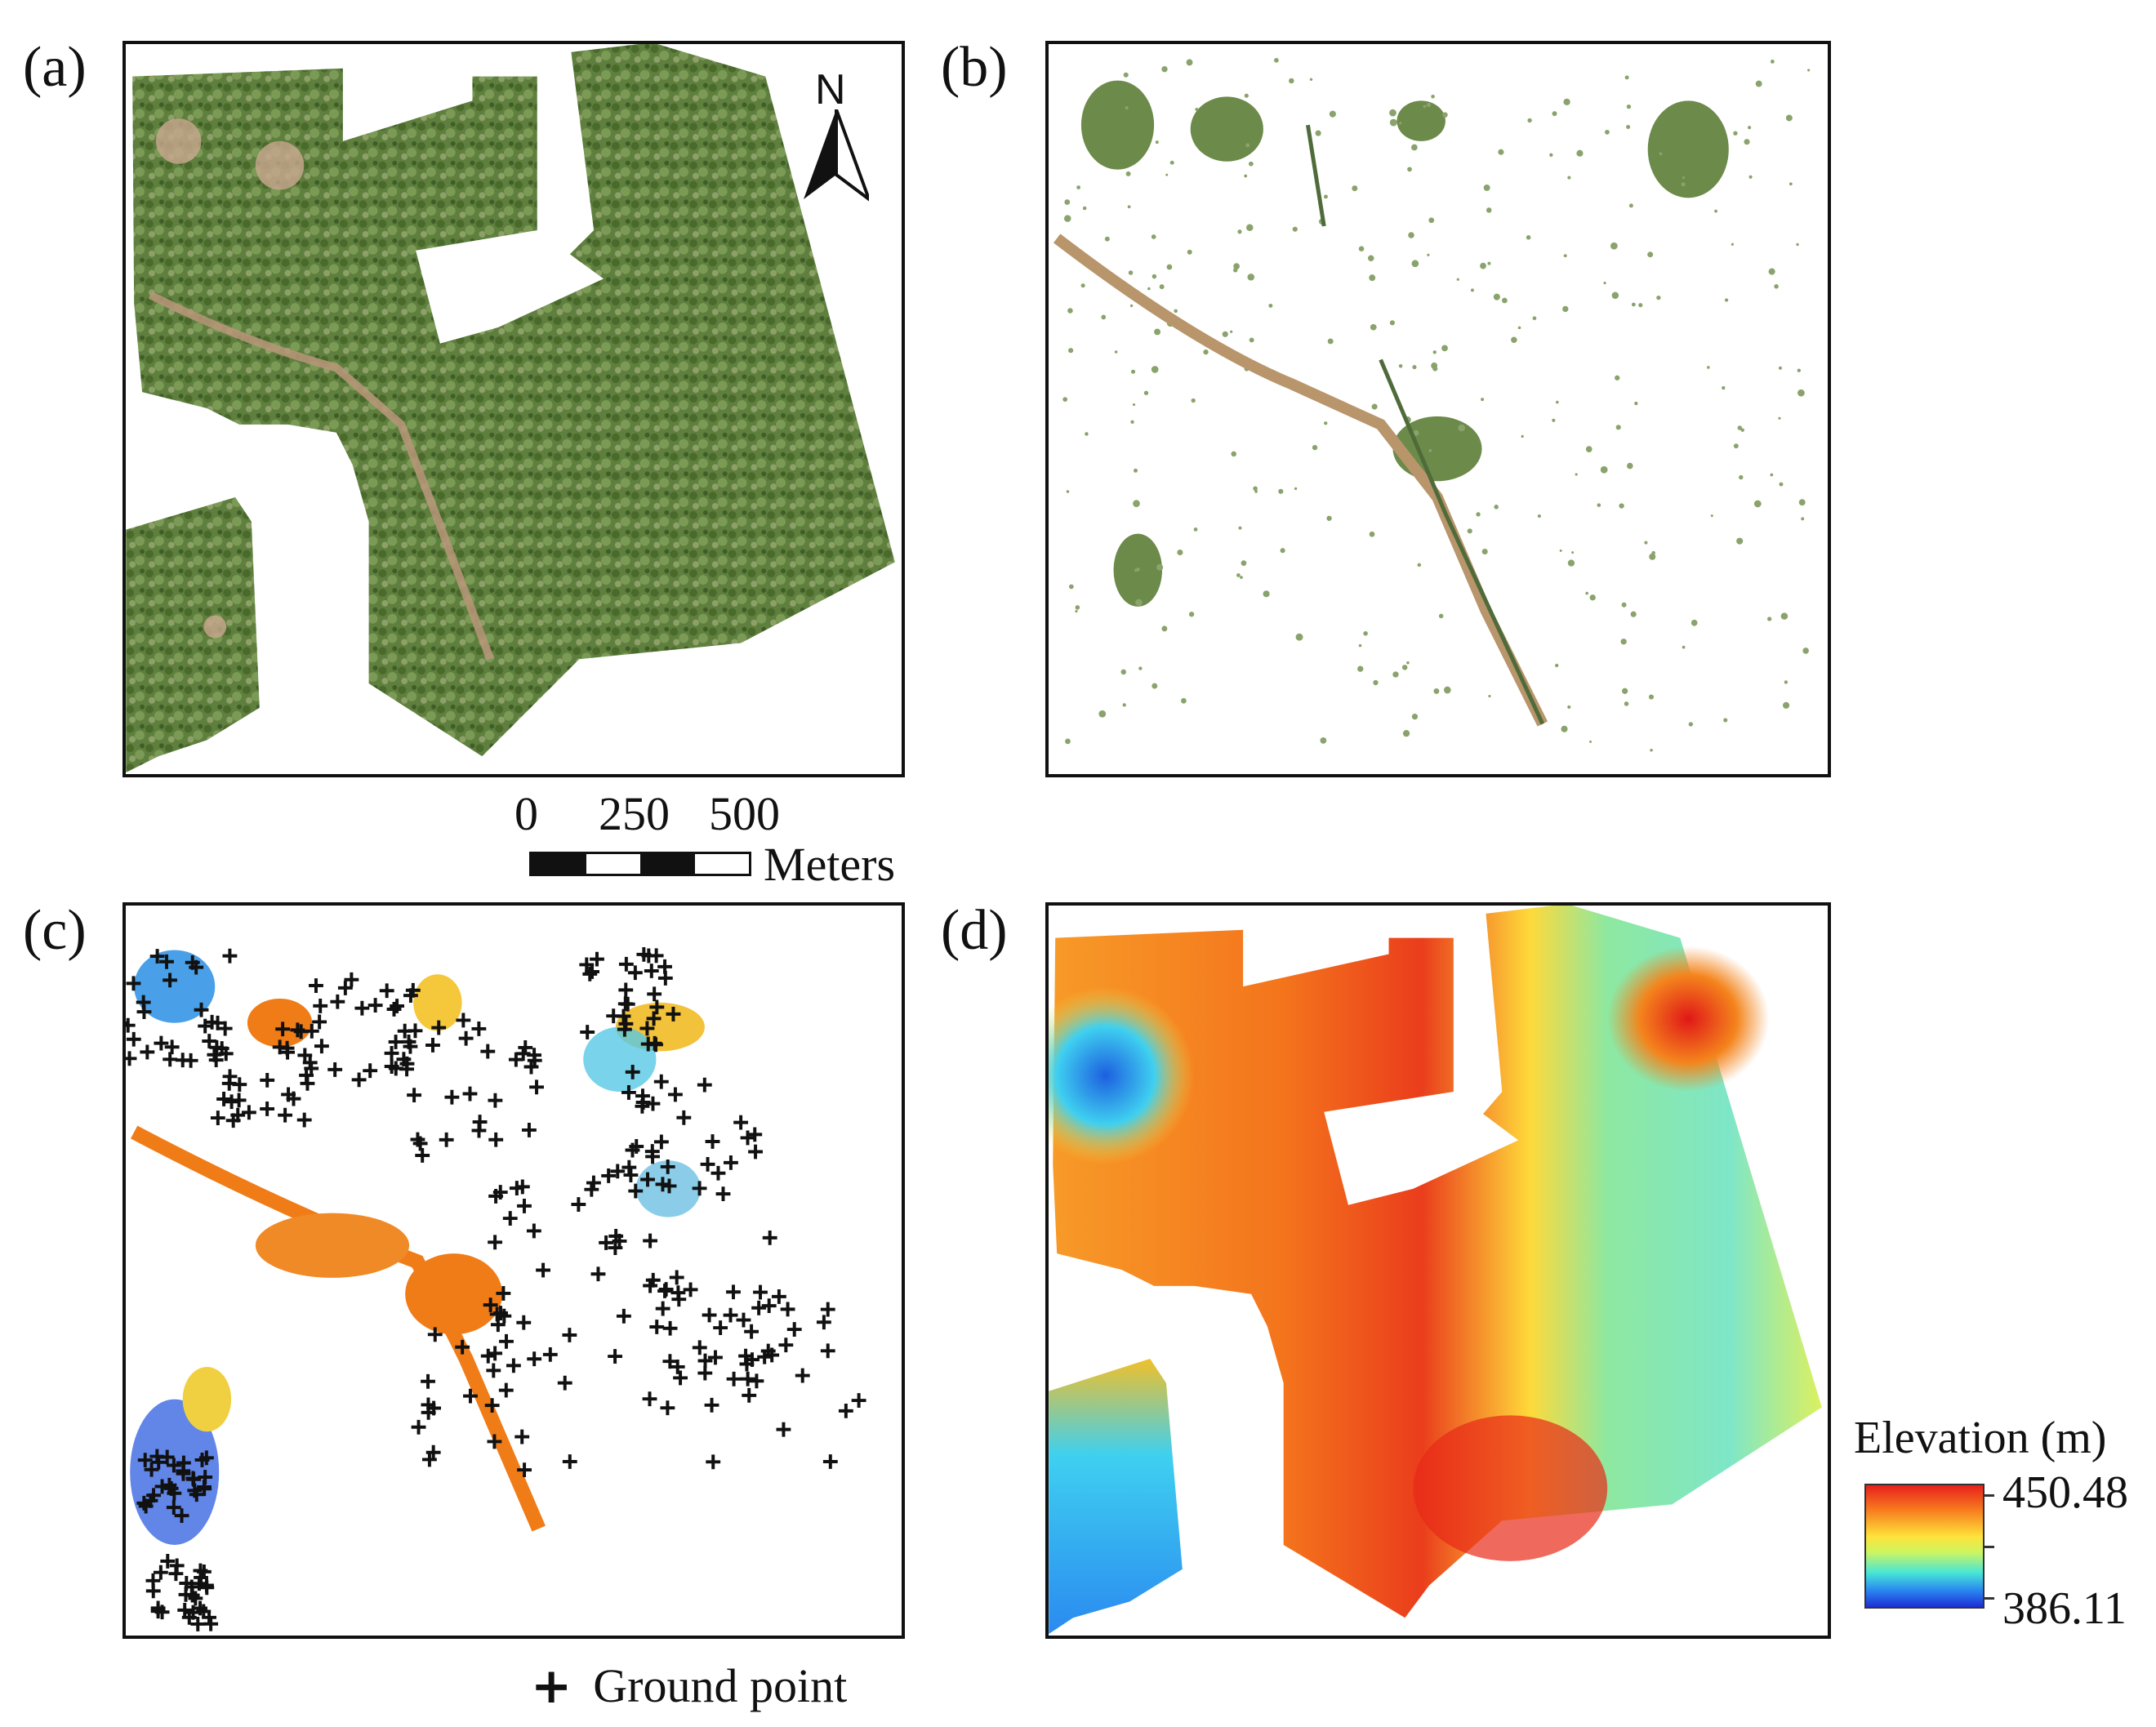 Image resolution: width=2156 pixels, height=1727 pixels. What do you see at coordinates (1404, 343) in the screenshot?
I see `vegetation-patches` at bounding box center [1404, 343].